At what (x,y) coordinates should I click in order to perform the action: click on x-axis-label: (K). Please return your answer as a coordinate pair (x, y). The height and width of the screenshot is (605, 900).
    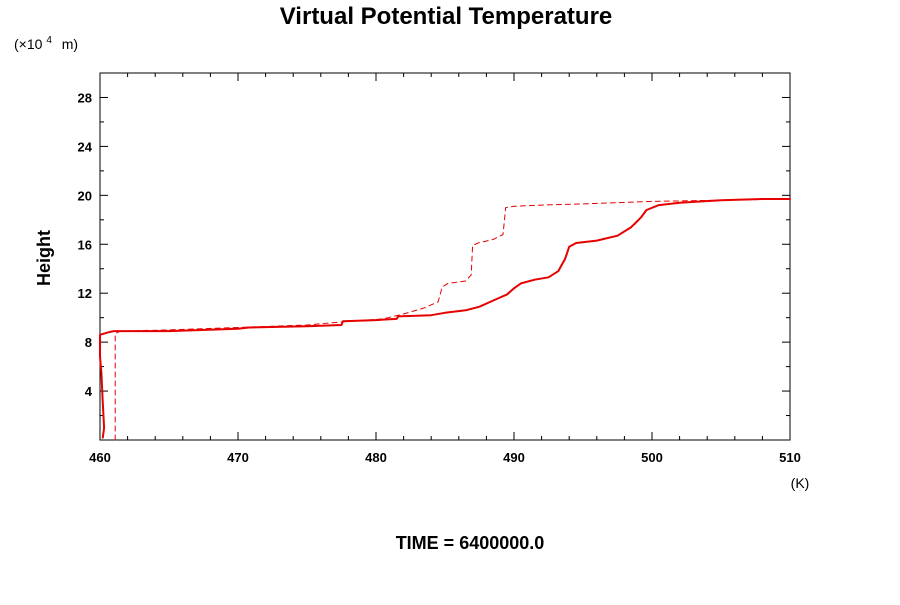
    Looking at the image, I should click on (800, 483).